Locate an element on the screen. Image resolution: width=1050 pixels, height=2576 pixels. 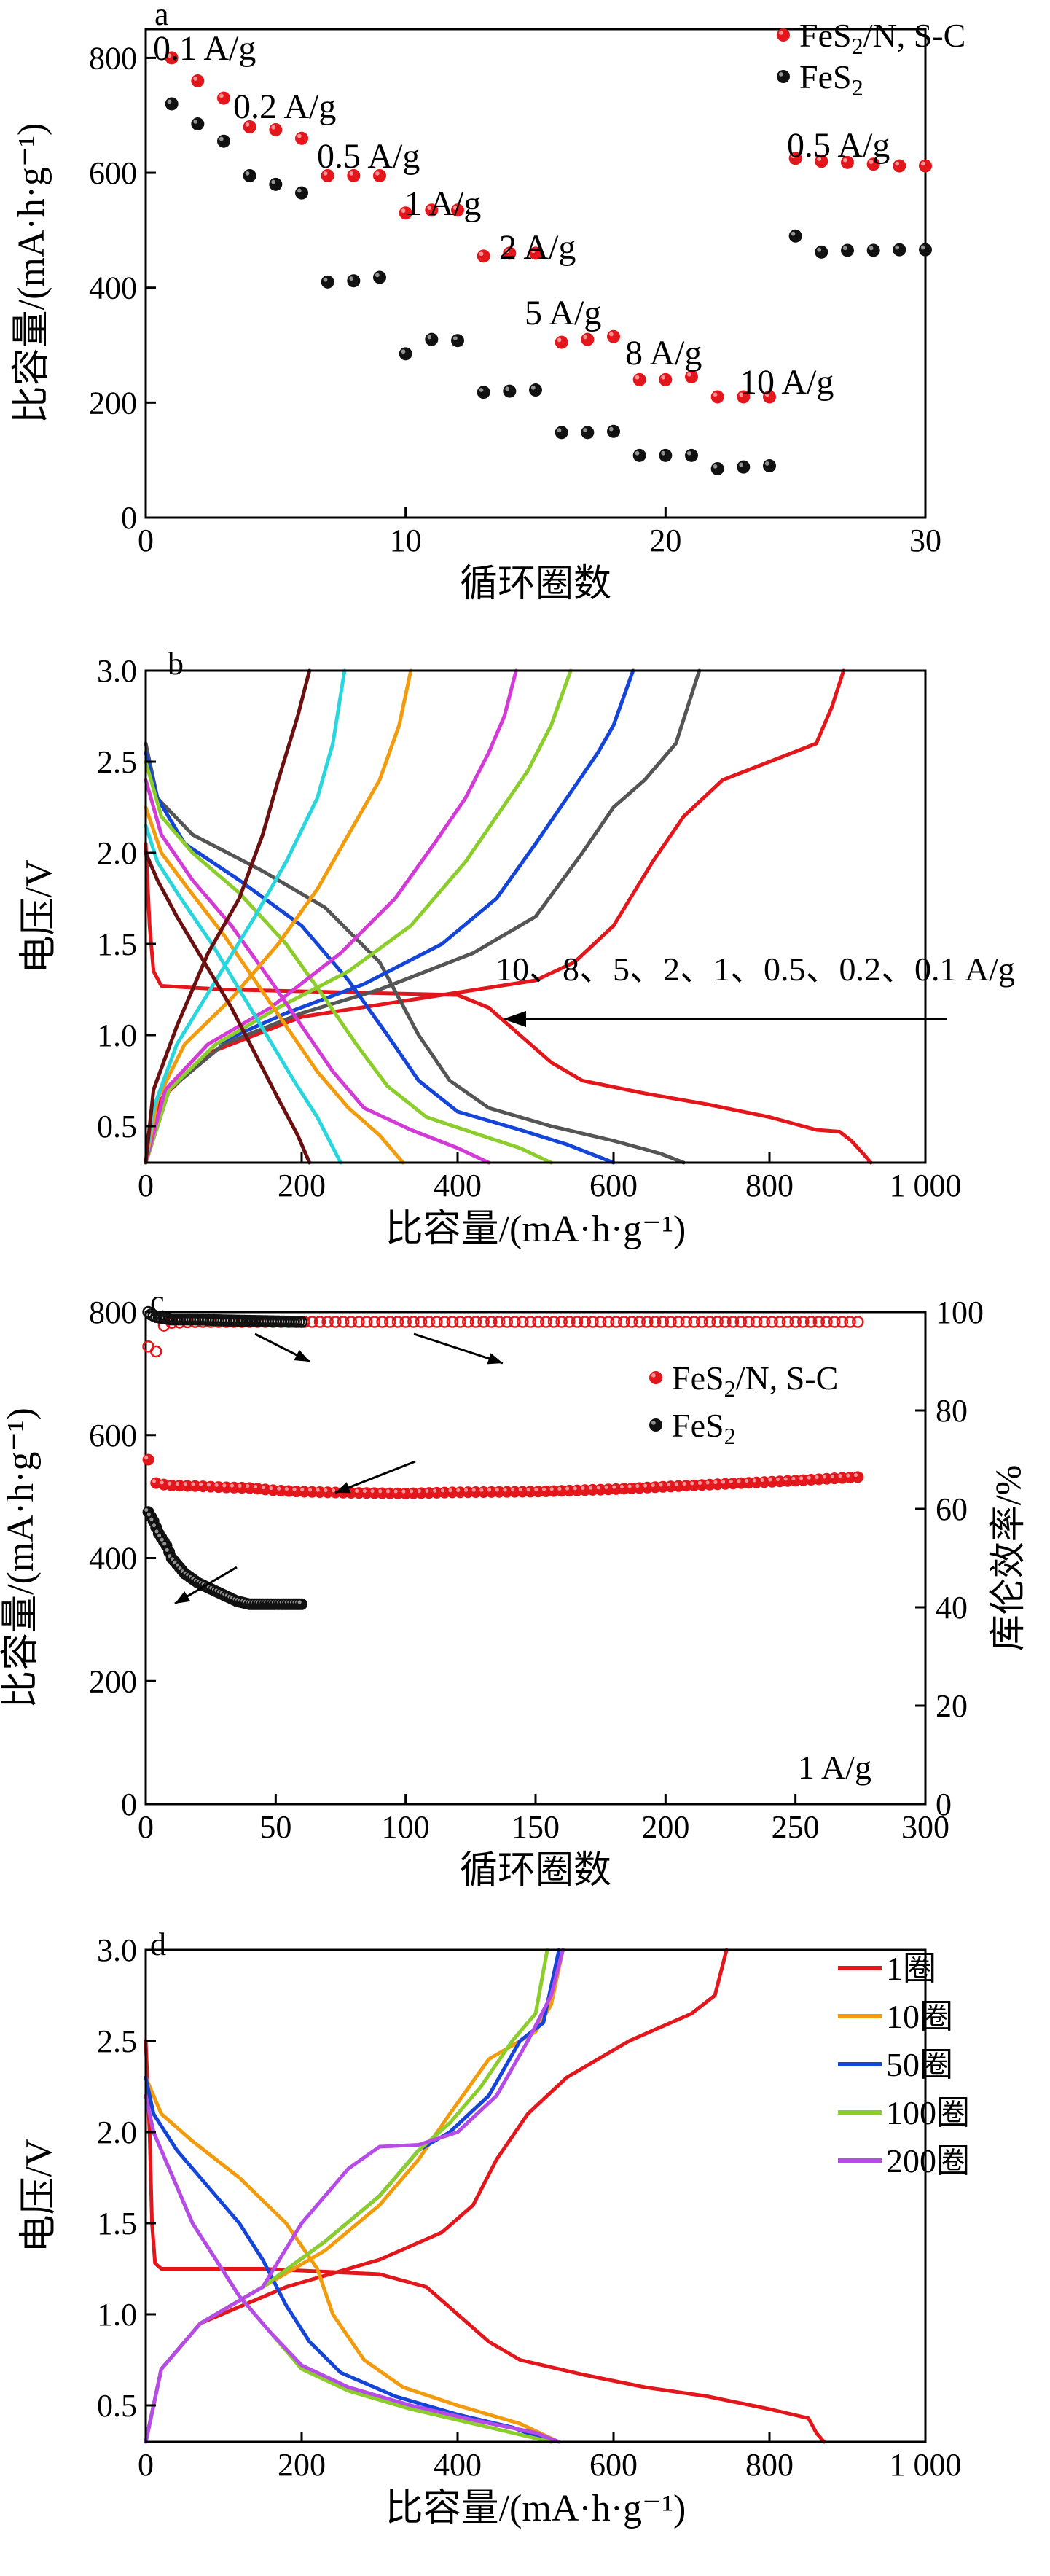
x-tick-label: 600 is located at coordinates (613, 2465).